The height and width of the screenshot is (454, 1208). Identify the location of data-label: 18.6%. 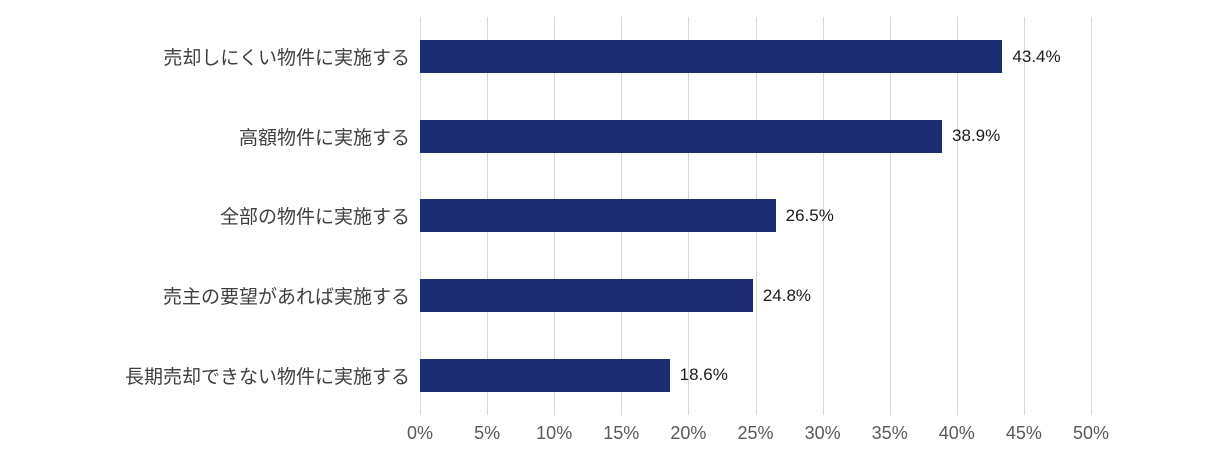
(703, 375).